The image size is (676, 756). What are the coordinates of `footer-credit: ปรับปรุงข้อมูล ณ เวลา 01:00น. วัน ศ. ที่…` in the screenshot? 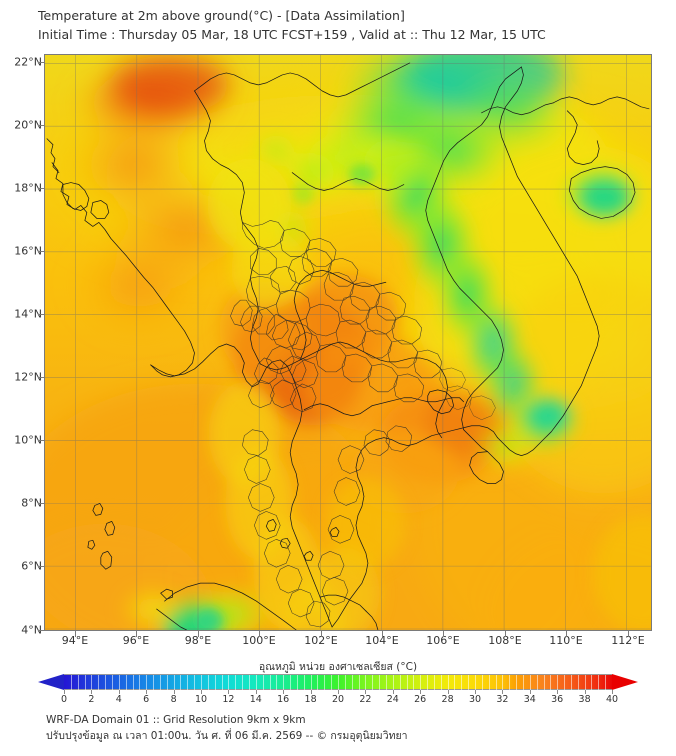 It's located at (227, 736).